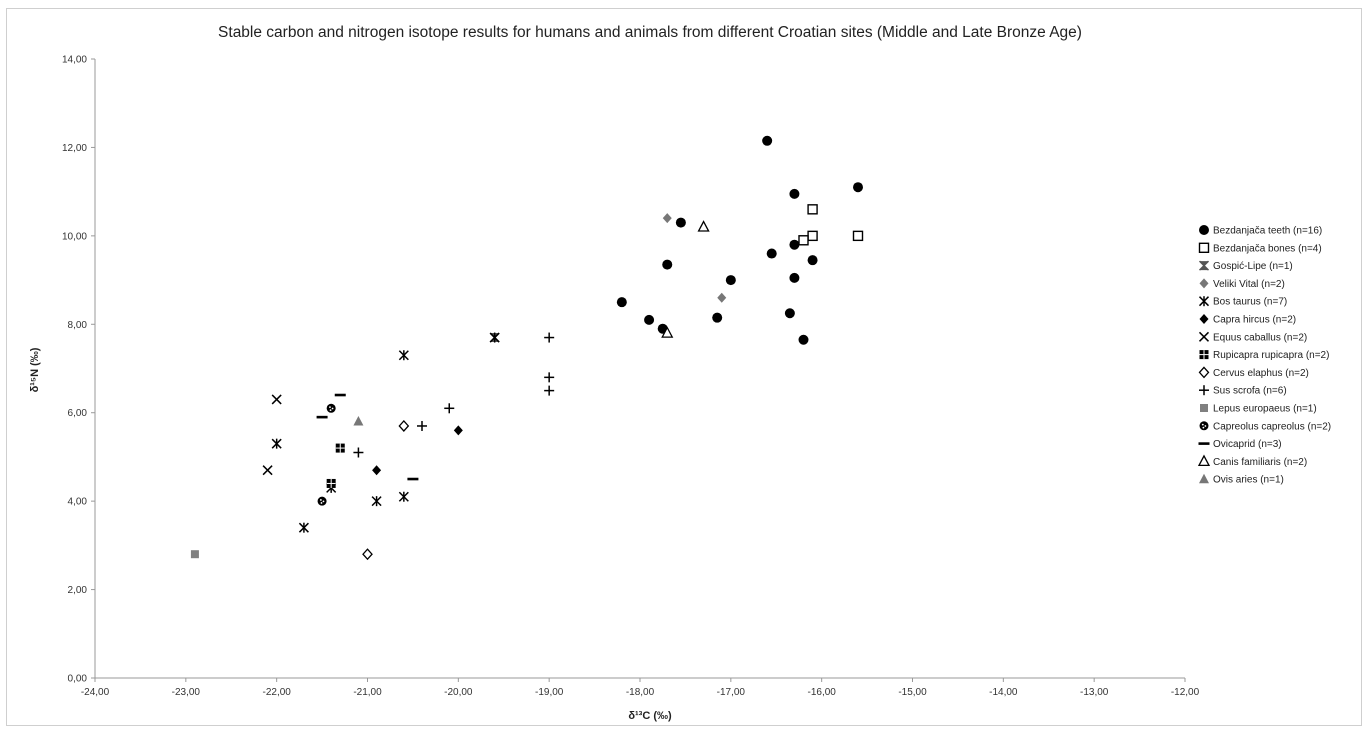 Image resolution: width=1367 pixels, height=734 pixels. I want to click on legend-label: Ovis aries (n=1), so click(1248, 480).